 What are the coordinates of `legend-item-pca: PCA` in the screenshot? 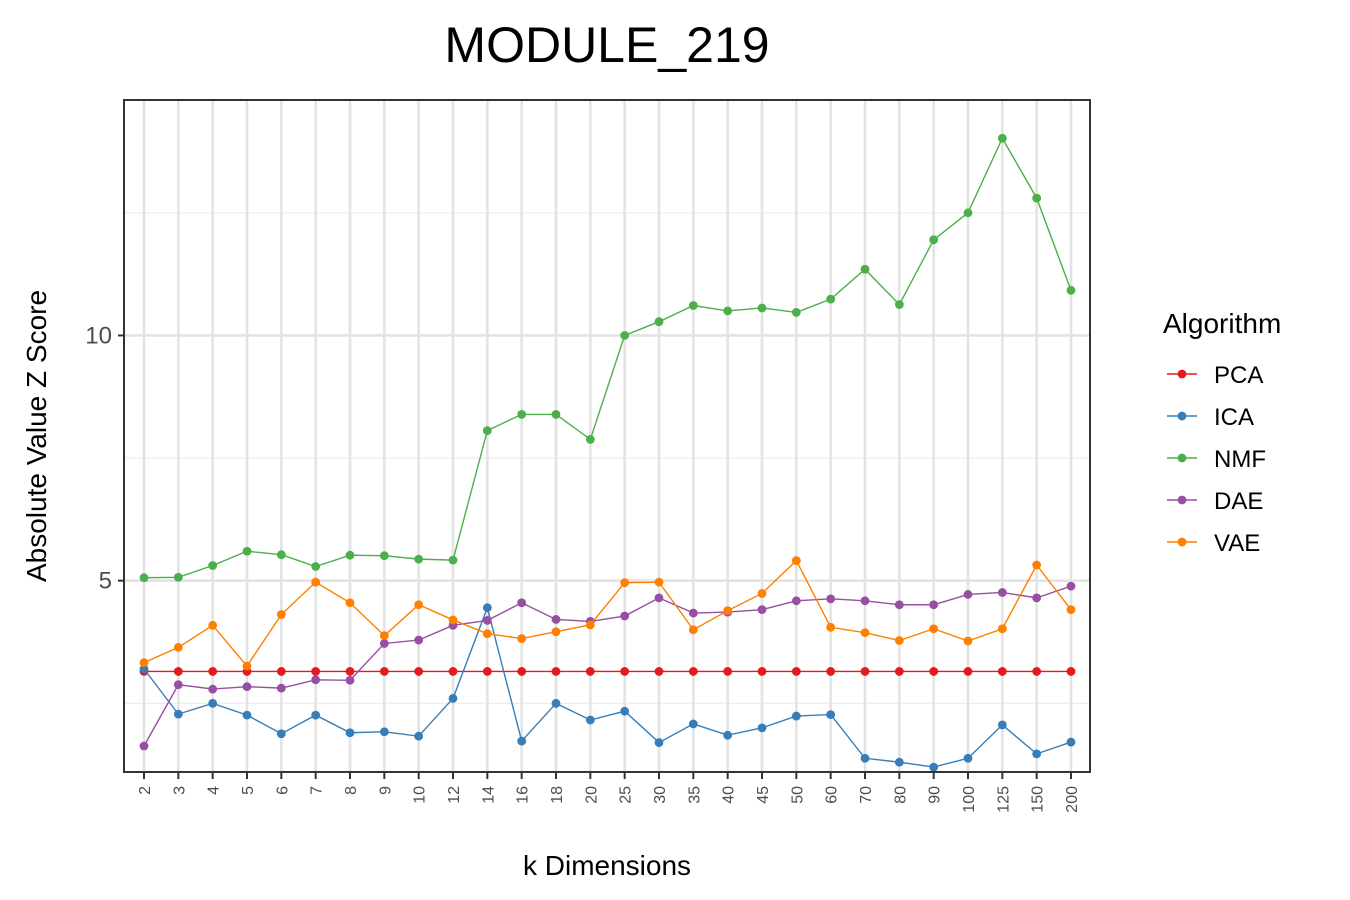 It's located at (1215, 375).